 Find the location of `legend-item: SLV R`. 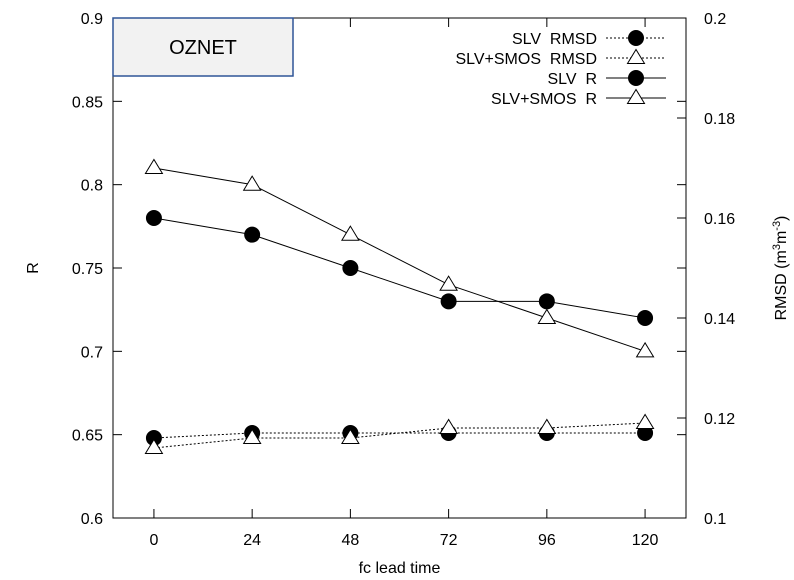

legend-item: SLV R is located at coordinates (607, 79).